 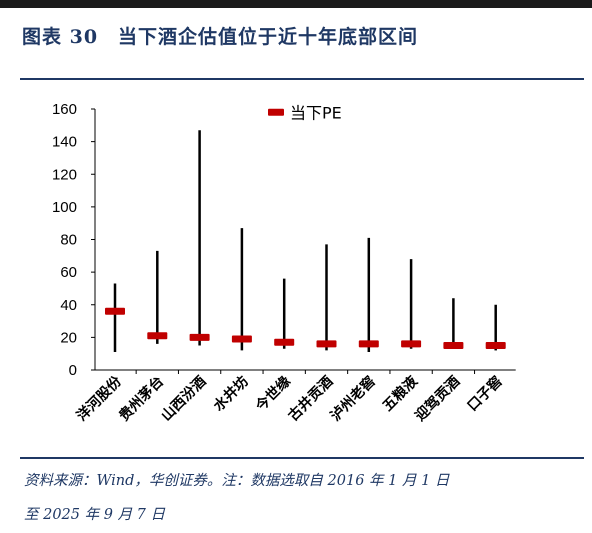 I want to click on y-tick-label: 40, so click(x=68, y=305).